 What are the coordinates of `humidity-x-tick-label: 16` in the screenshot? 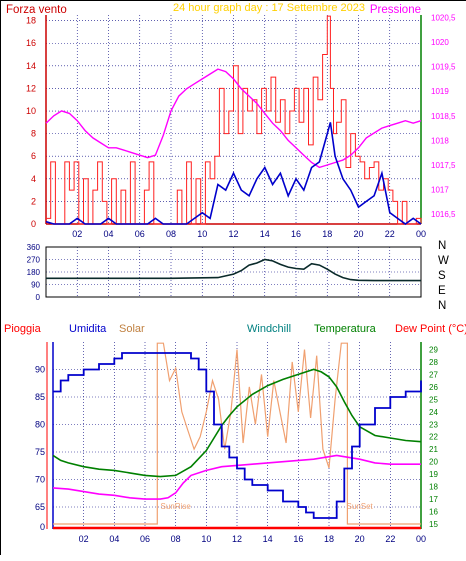 It's located at (298, 539).